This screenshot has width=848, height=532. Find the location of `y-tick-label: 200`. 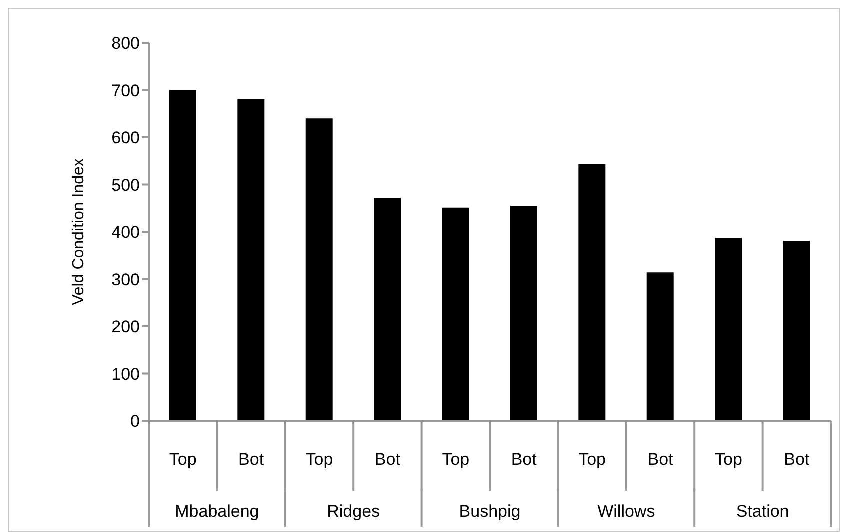

y-tick-label: 200 is located at coordinates (126, 327).